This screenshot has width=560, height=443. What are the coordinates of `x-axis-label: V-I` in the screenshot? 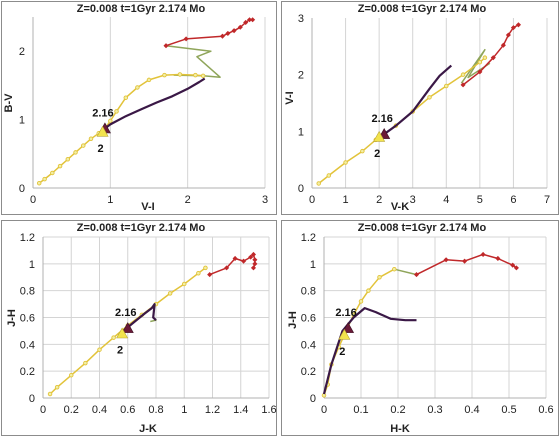 It's located at (147, 207).